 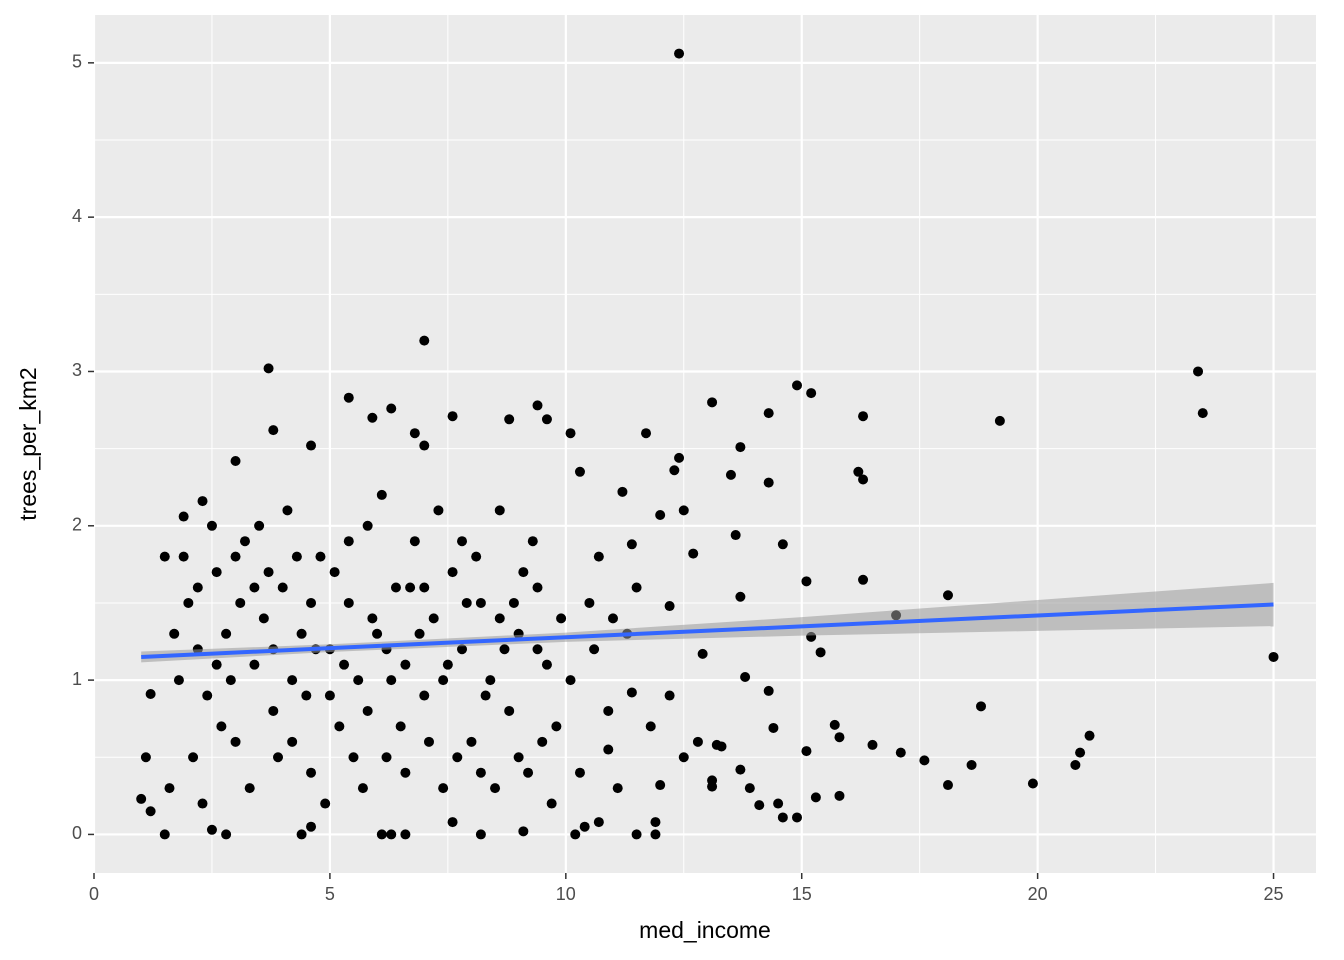 I want to click on x-axis-title: med_income, so click(x=705, y=930).